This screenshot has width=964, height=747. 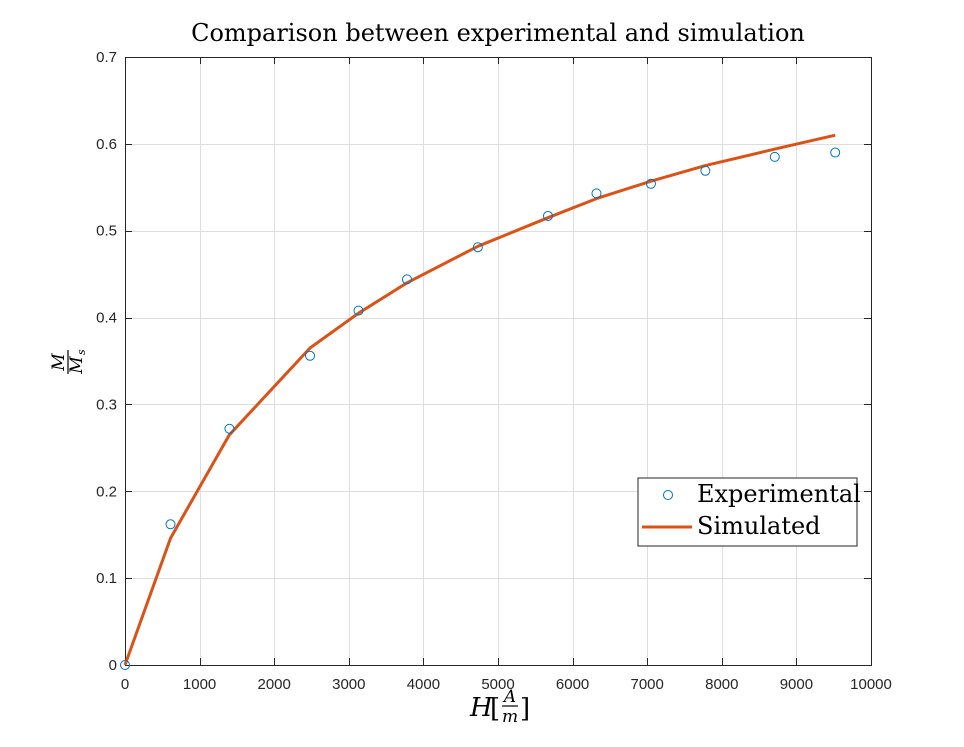 What do you see at coordinates (113, 665) in the screenshot?
I see `y-tick-label: 0` at bounding box center [113, 665].